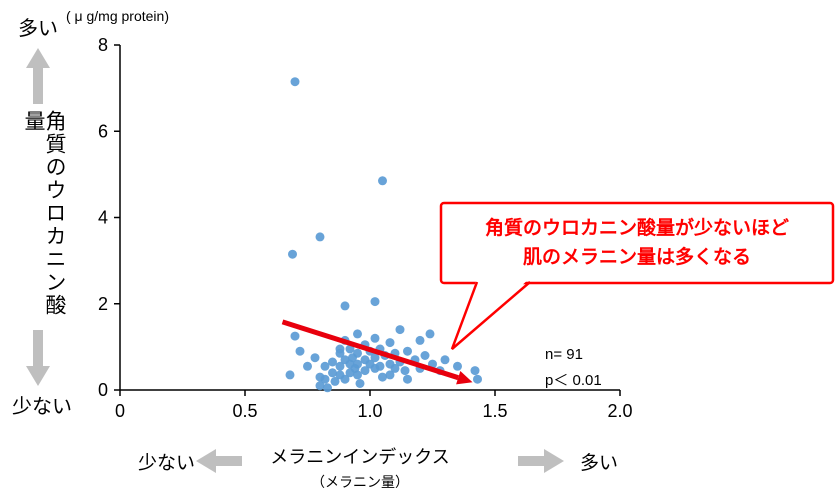  I want to click on x-tick-label: 1.5, so click(494, 411).